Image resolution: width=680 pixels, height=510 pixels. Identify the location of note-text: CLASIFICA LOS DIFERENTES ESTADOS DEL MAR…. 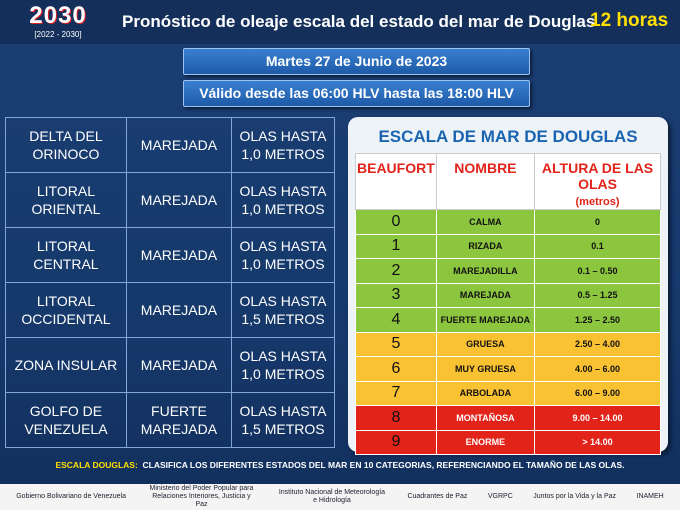
(383, 465).